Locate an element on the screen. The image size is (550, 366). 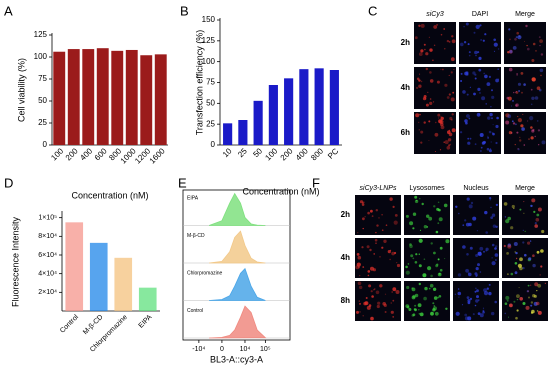
column-header: Nucleus is located at coordinates (476, 188).